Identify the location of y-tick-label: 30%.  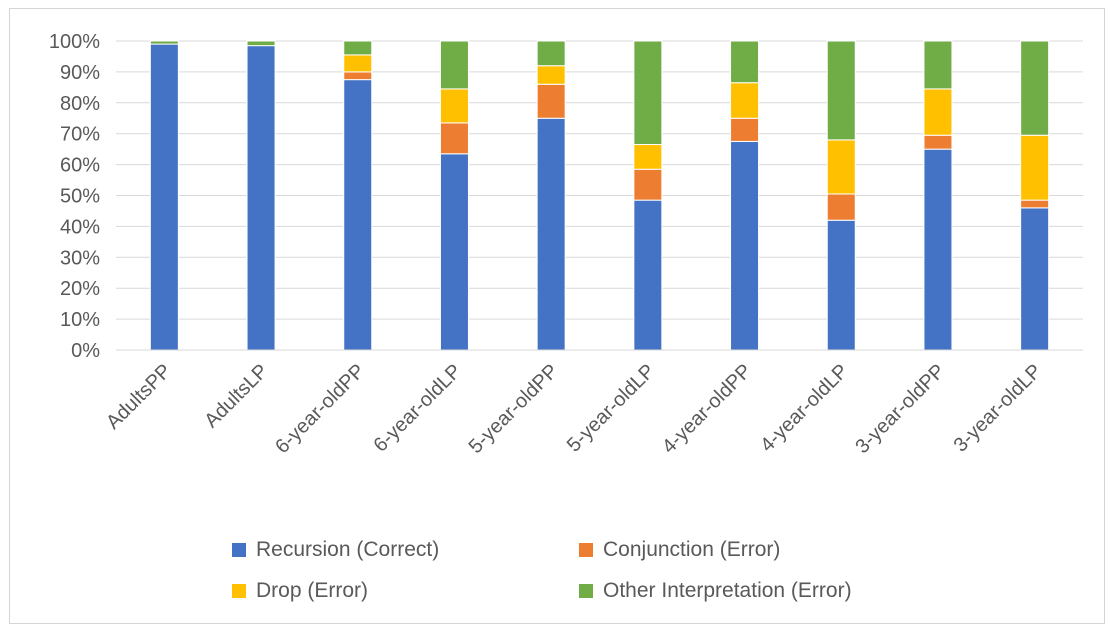
(80, 258).